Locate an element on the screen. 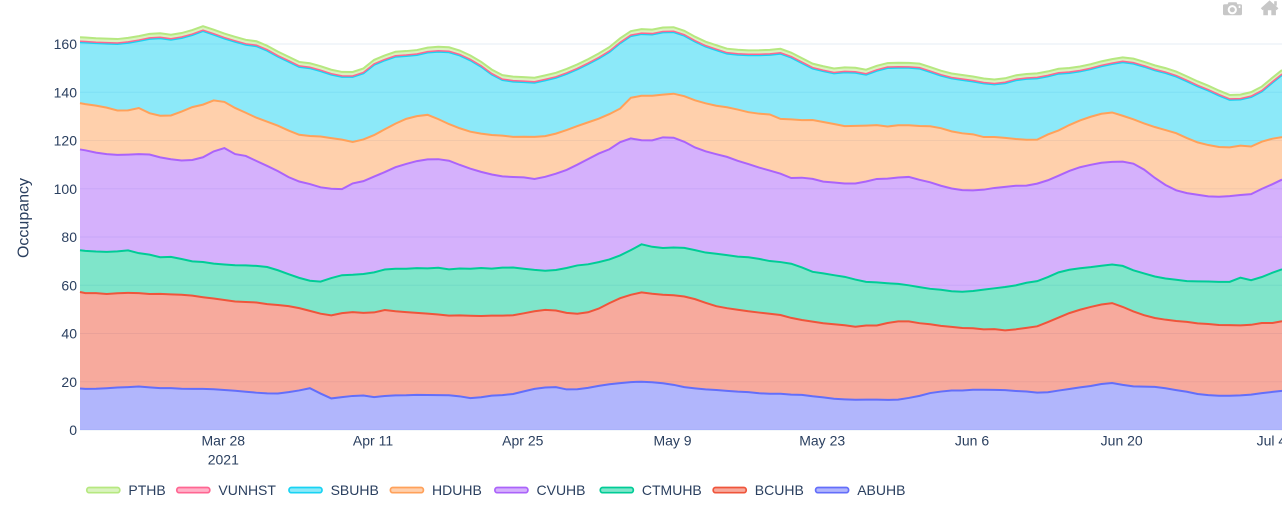 The image size is (1282, 513). svg-text: CVUHB is located at coordinates (561, 490).